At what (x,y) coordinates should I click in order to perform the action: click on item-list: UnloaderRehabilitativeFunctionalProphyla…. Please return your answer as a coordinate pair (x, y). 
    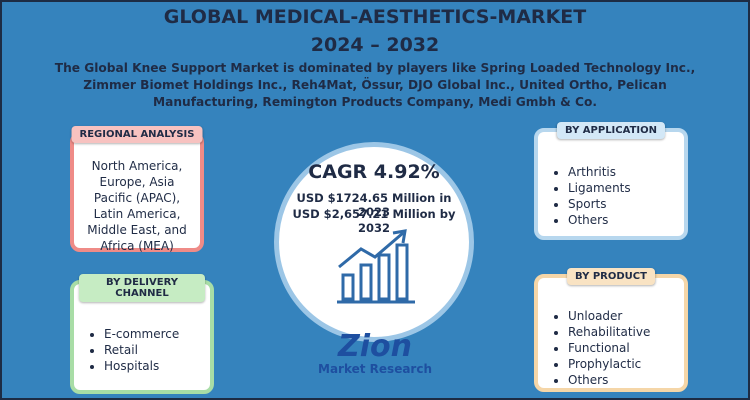
    Looking at the image, I should click on (599, 348).